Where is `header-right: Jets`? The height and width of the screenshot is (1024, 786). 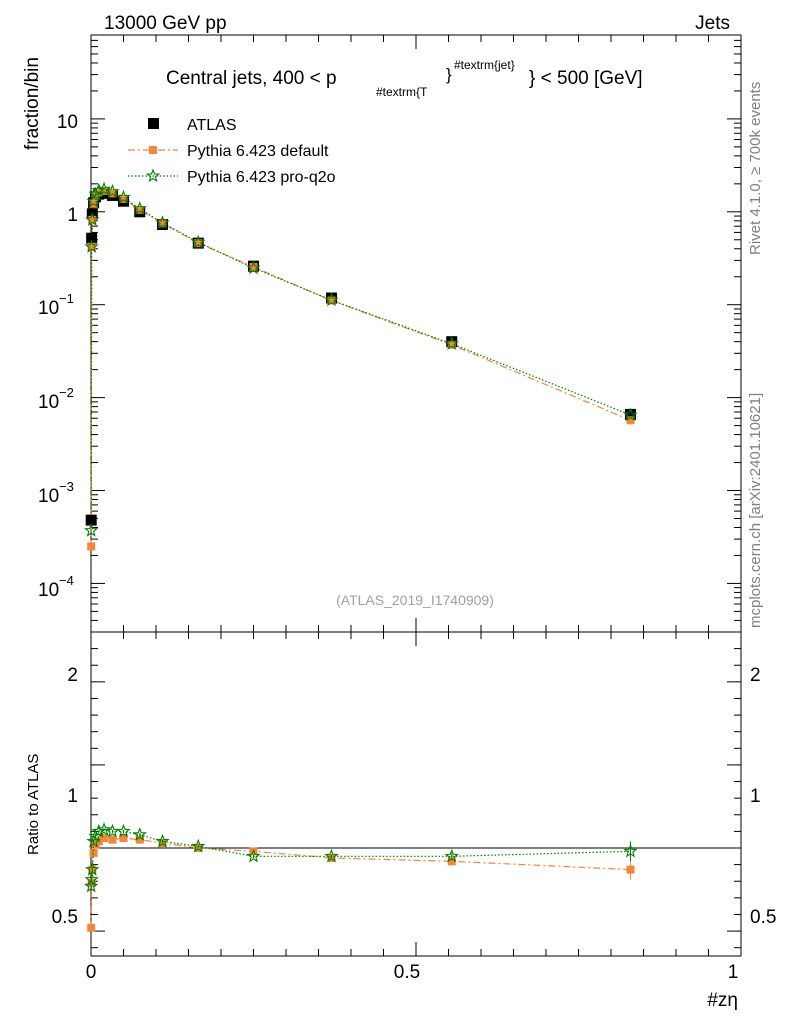
header-right: Jets is located at coordinates (712, 23).